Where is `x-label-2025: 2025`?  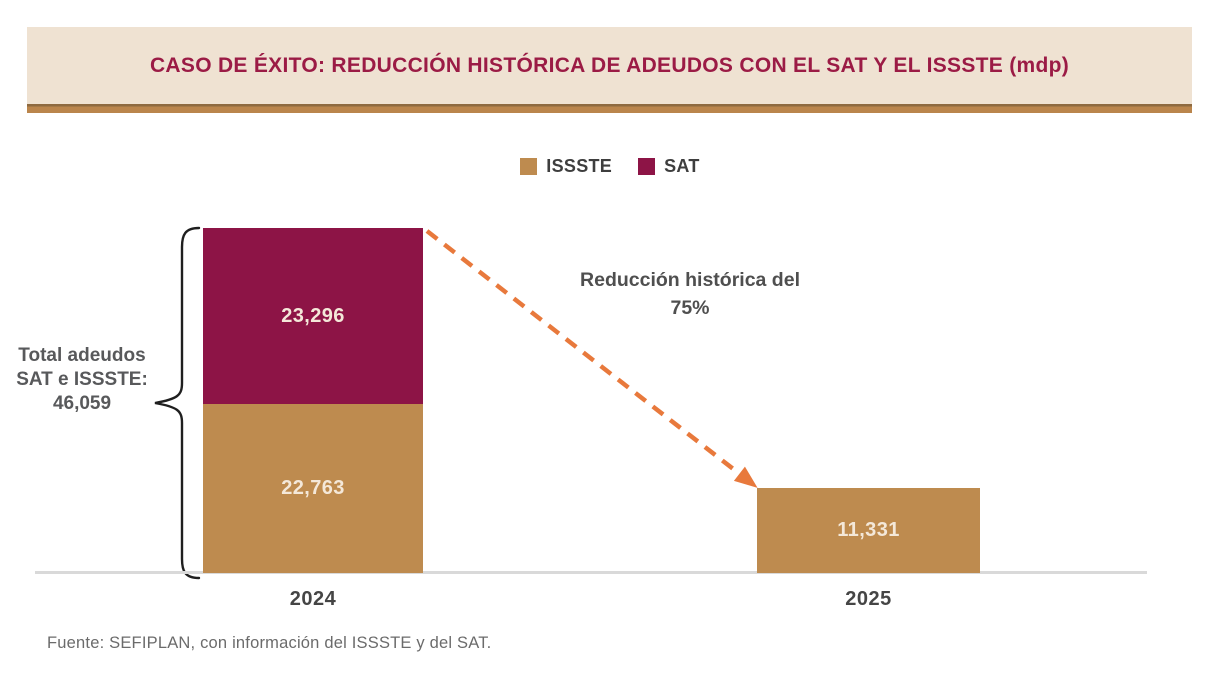
x-label-2025: 2025 is located at coordinates (868, 599).